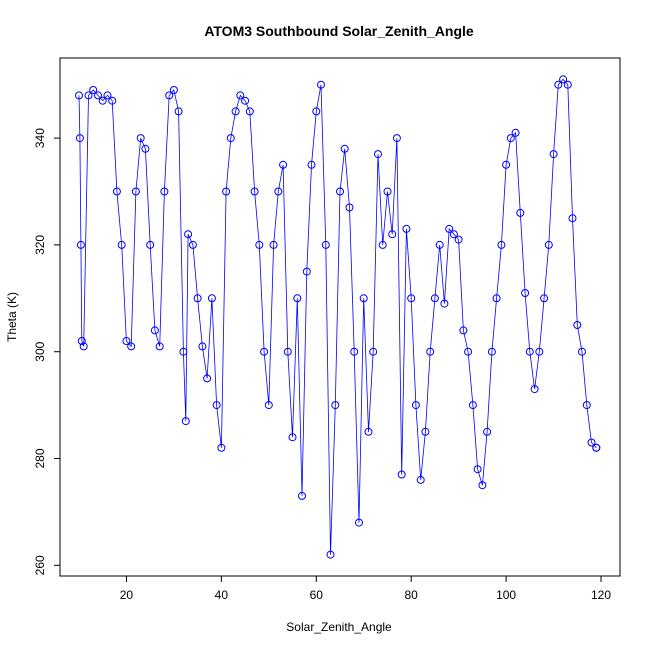 This screenshot has width=650, height=650. Describe the element at coordinates (12, 317) in the screenshot. I see `y-axis-label: Theta (K)` at that location.